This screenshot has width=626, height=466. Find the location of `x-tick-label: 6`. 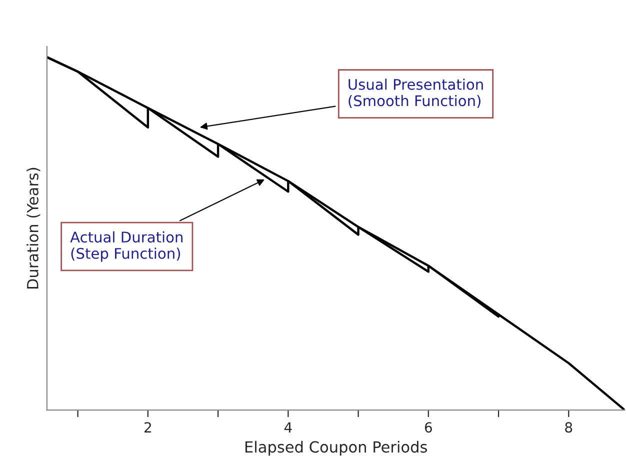

x-tick-label: 6 is located at coordinates (428, 427).